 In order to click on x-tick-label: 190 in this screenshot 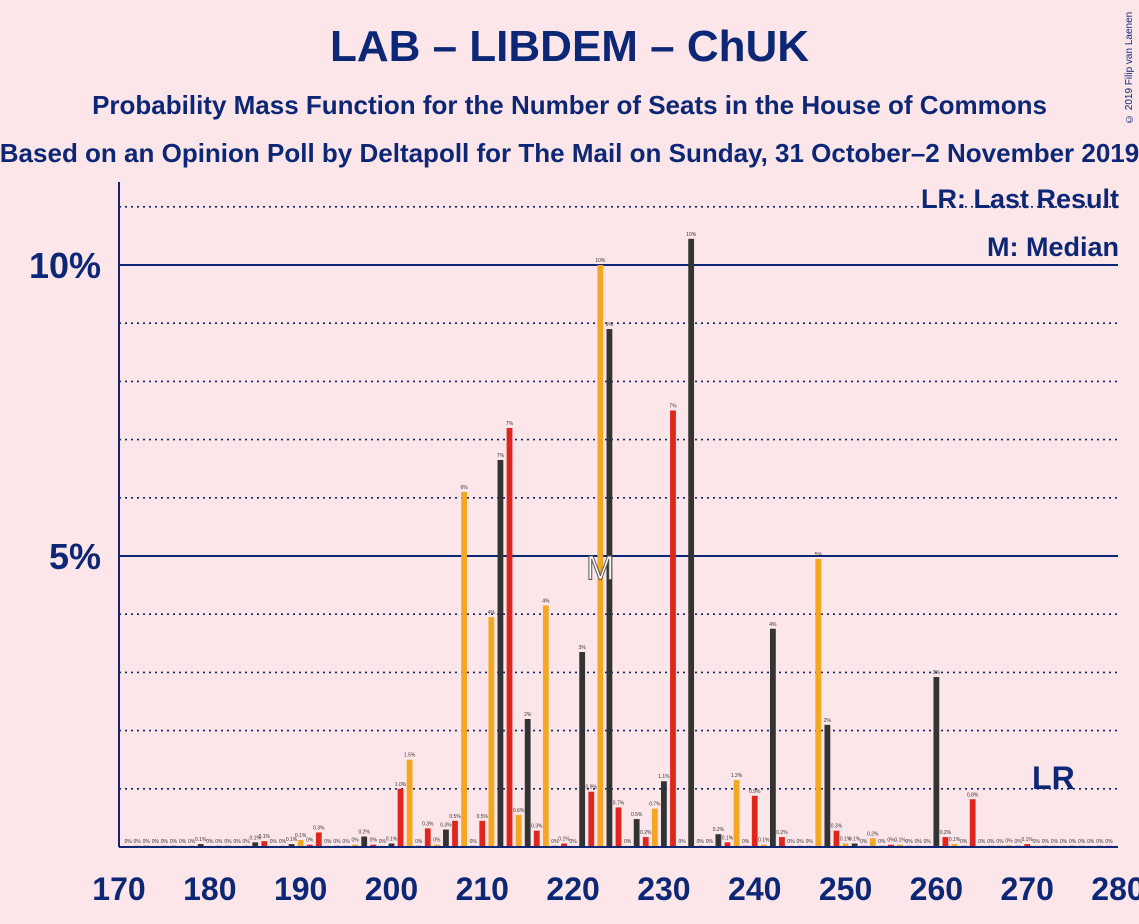, I will do `click(300, 889)`.